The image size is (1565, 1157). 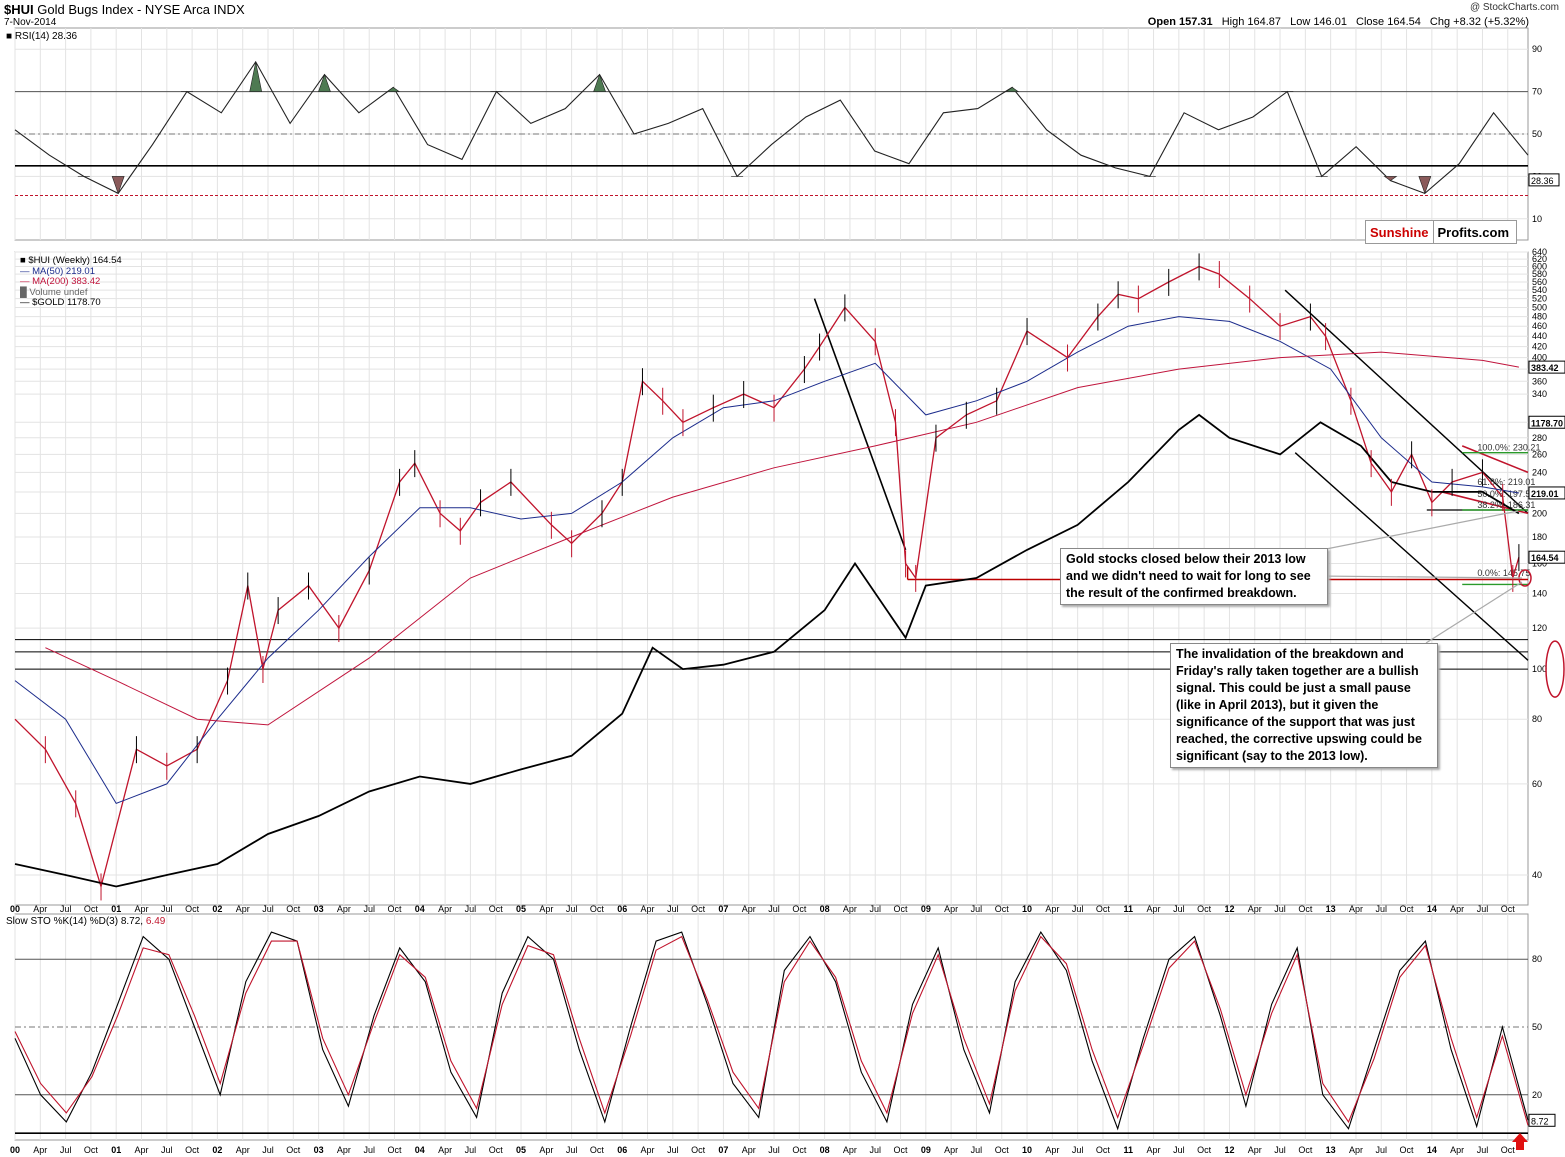 I want to click on sto-y-tick: 20, so click(x=1537, y=1095).